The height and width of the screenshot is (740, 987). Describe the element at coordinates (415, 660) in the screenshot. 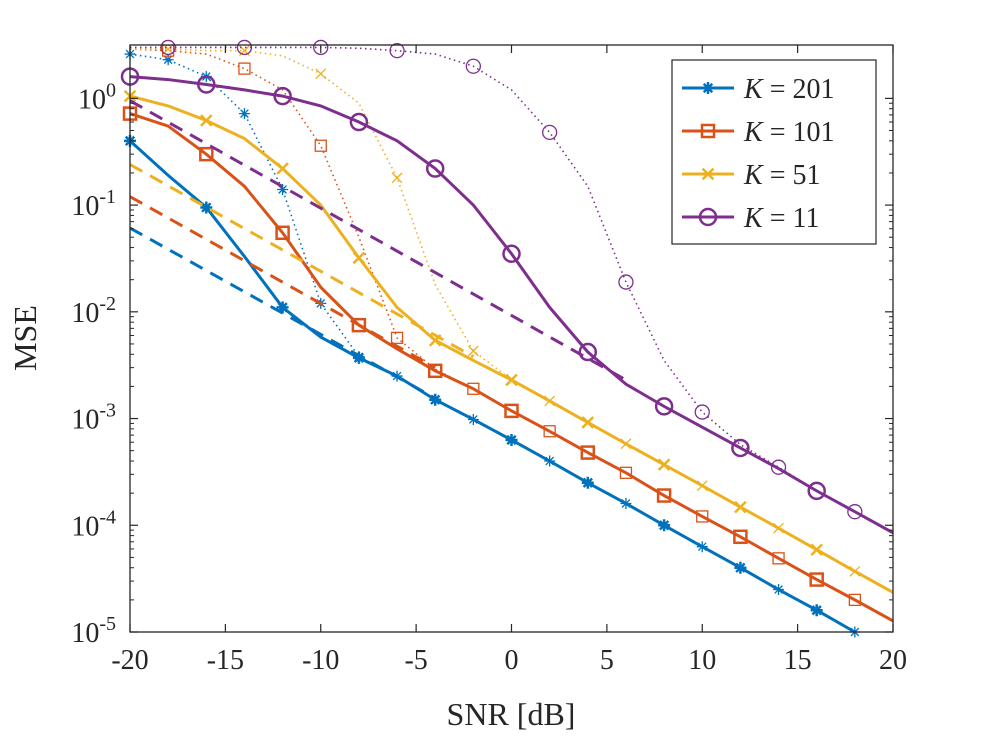

I see `x-tick-label: -5` at that location.